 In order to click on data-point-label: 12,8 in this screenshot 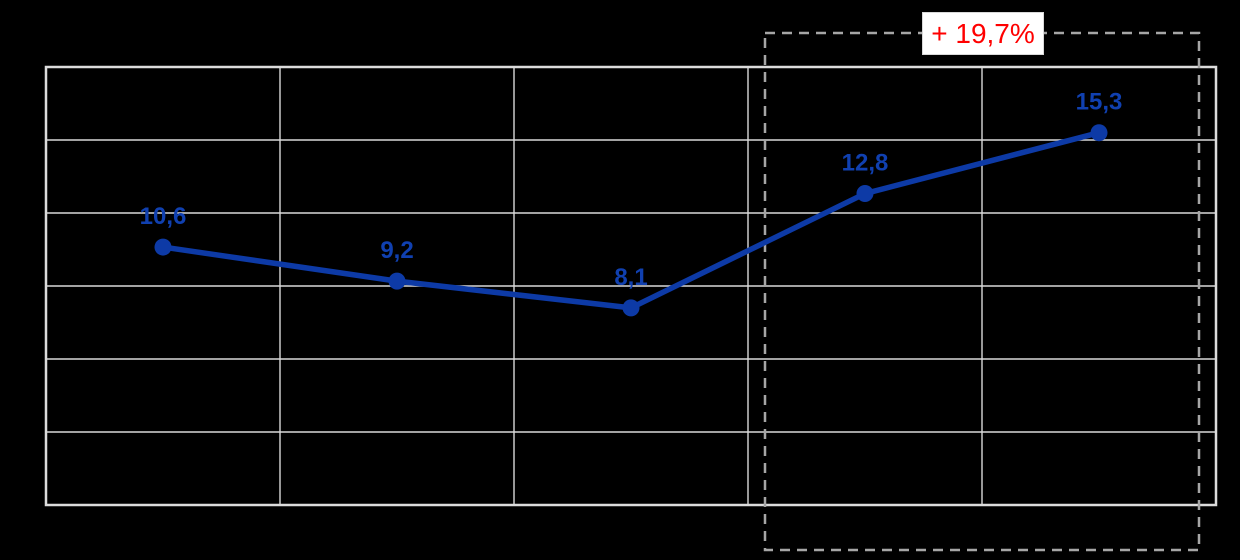, I will do `click(865, 163)`.